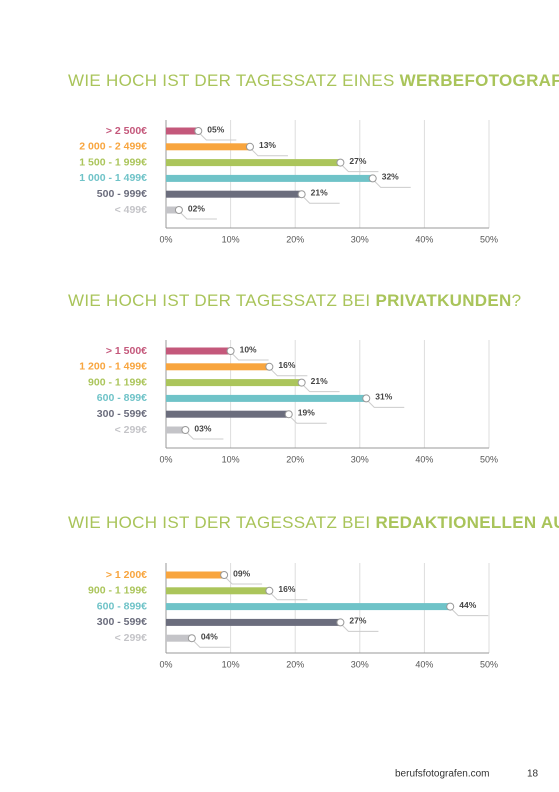 The height and width of the screenshot is (792, 559). What do you see at coordinates (267, 145) in the screenshot?
I see `value-label: 13%` at bounding box center [267, 145].